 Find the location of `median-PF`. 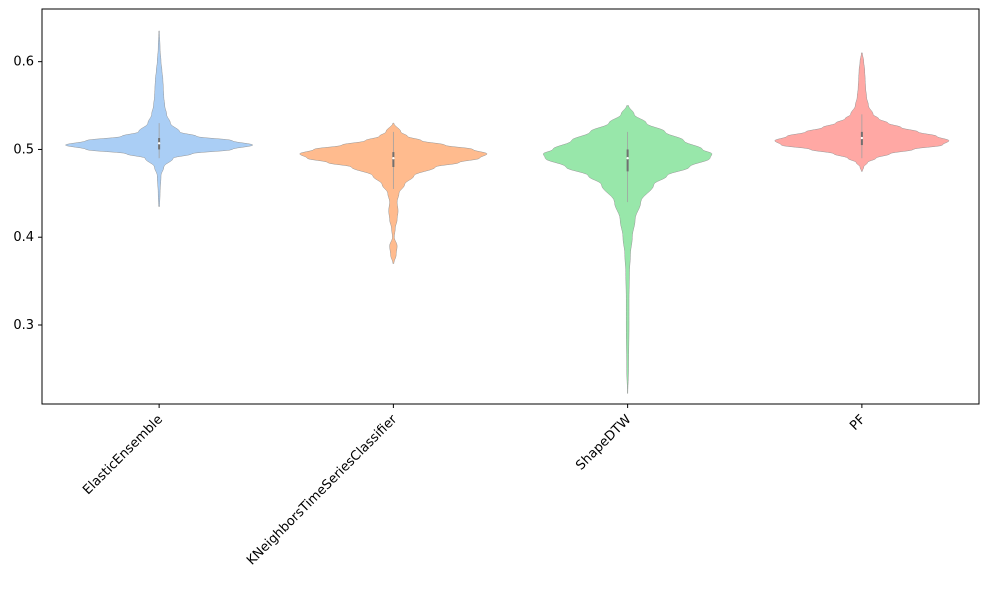

median-PF is located at coordinates (862, 138).